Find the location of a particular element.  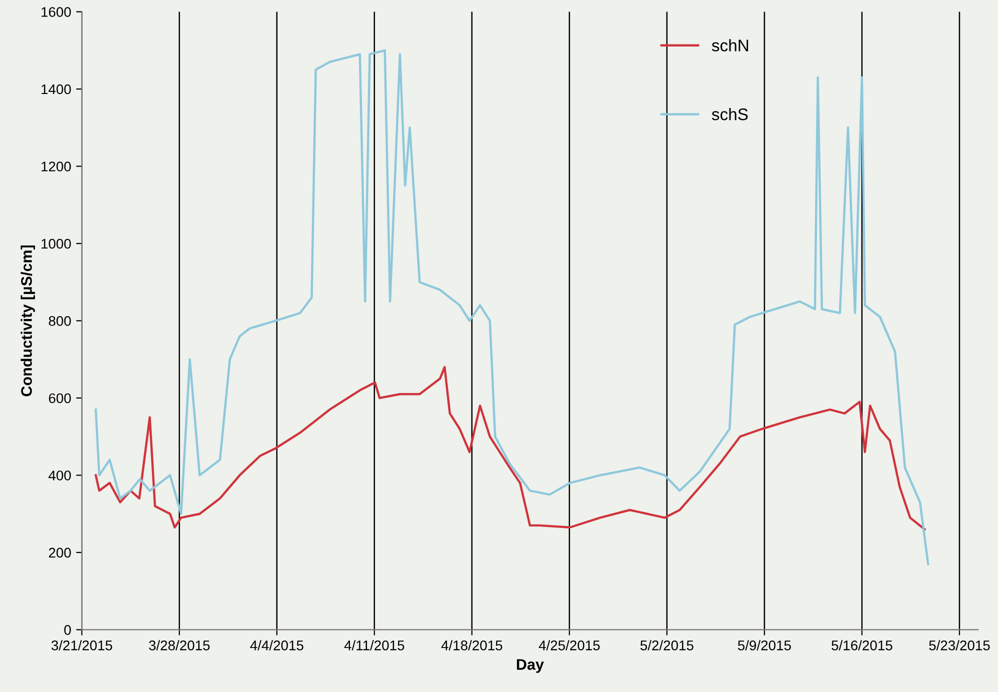

y-tick-label: 200 is located at coordinates (59, 553).